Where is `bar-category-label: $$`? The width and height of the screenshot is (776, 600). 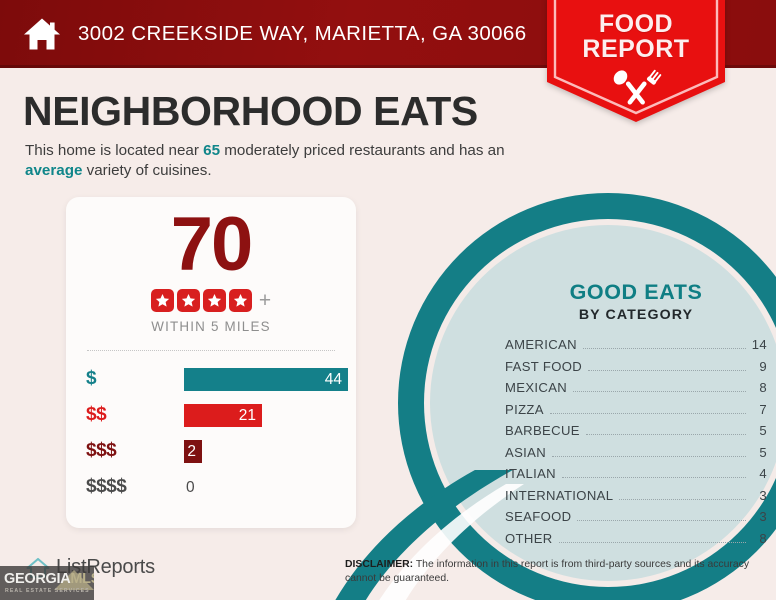 bar-category-label: $$ is located at coordinates (96, 414).